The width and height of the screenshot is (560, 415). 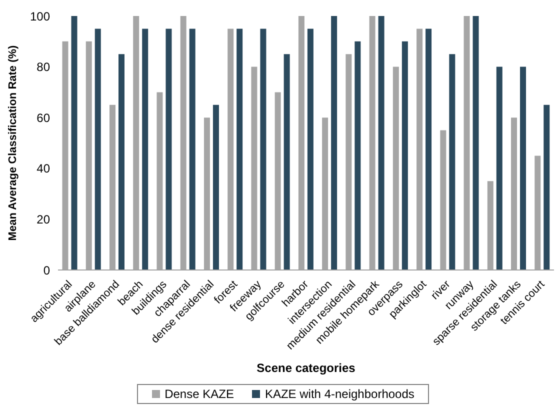 I want to click on y-tick-label: 80, so click(x=43, y=67).